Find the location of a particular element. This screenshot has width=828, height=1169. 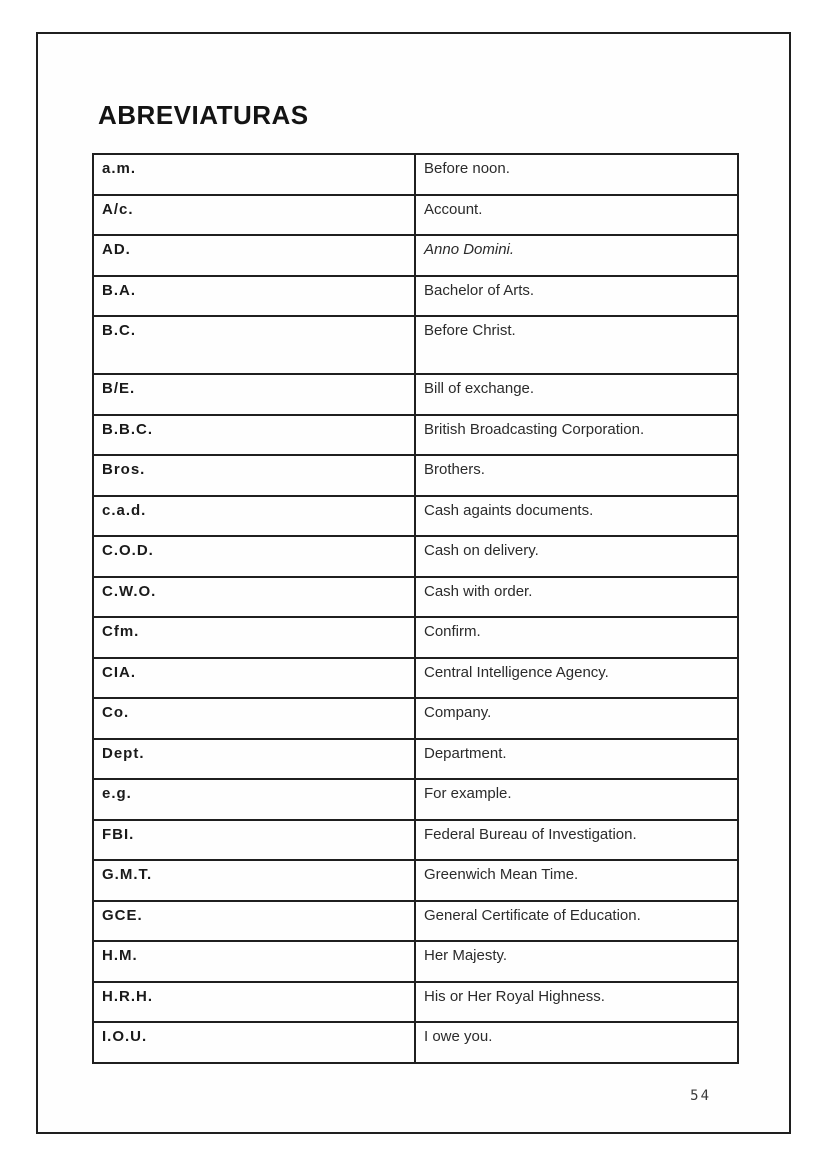

meaning-cell: Confirm. is located at coordinates (576, 637).